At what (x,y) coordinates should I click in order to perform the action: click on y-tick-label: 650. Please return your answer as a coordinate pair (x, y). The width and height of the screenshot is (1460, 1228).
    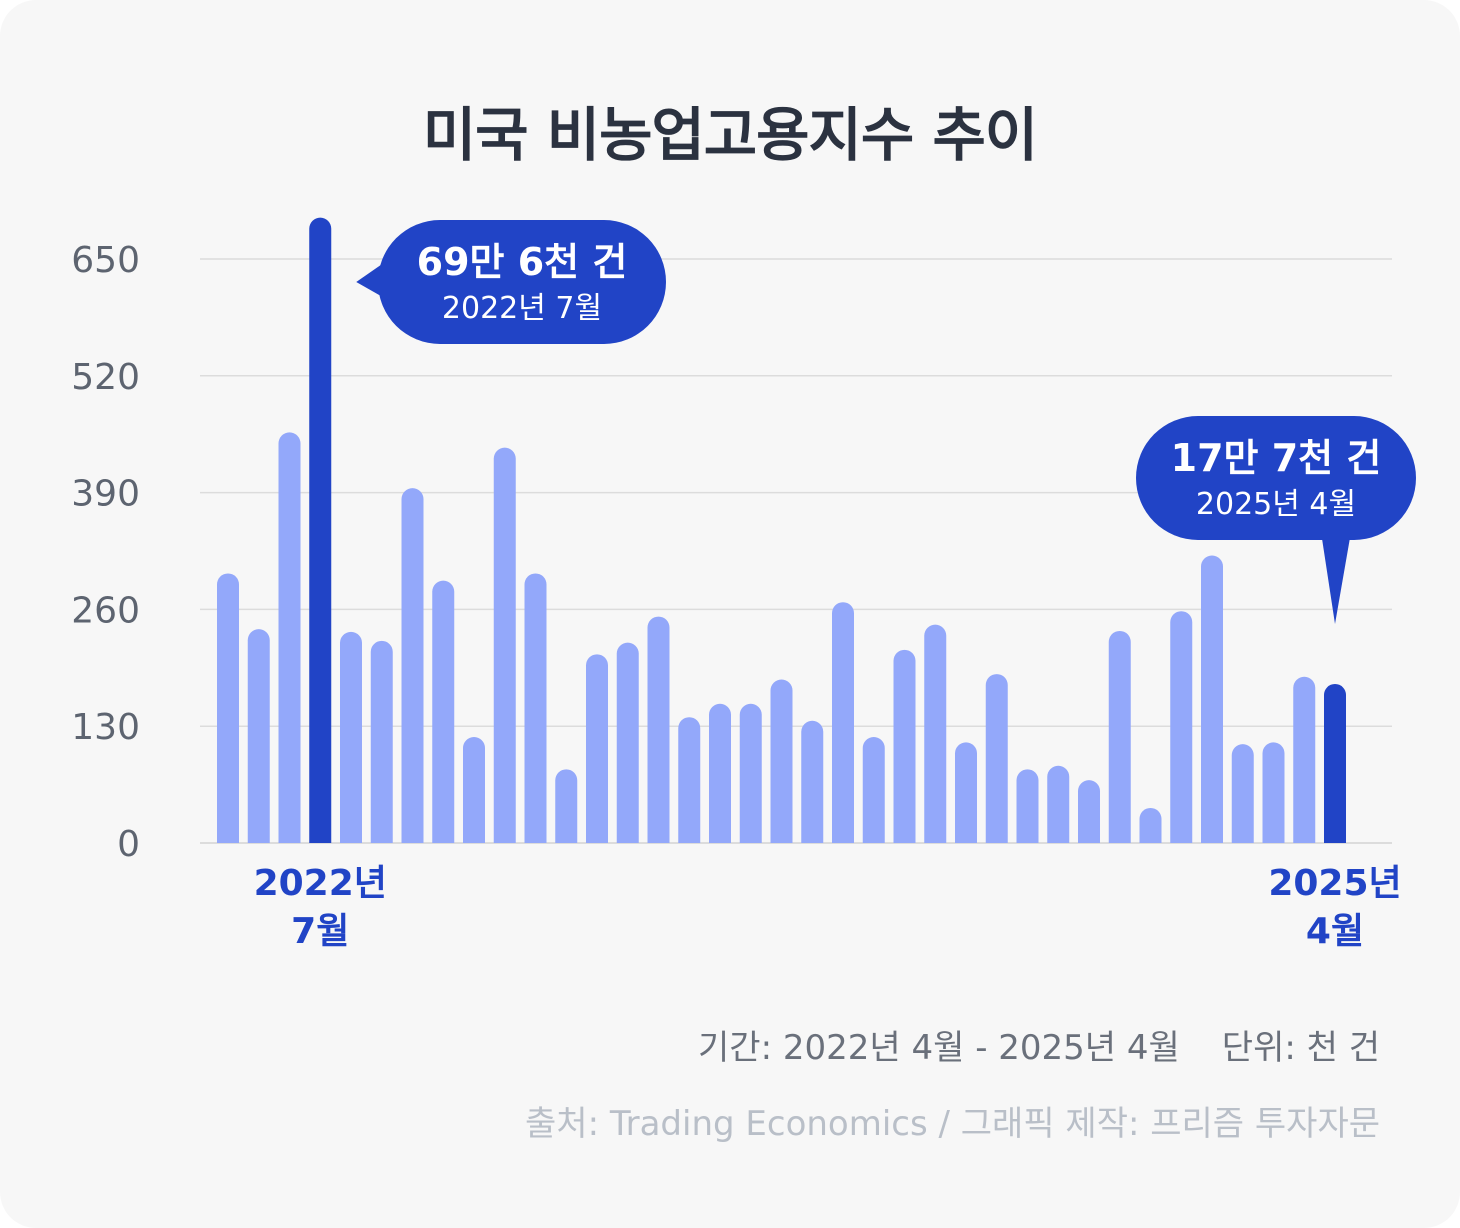
    Looking at the image, I should click on (105, 260).